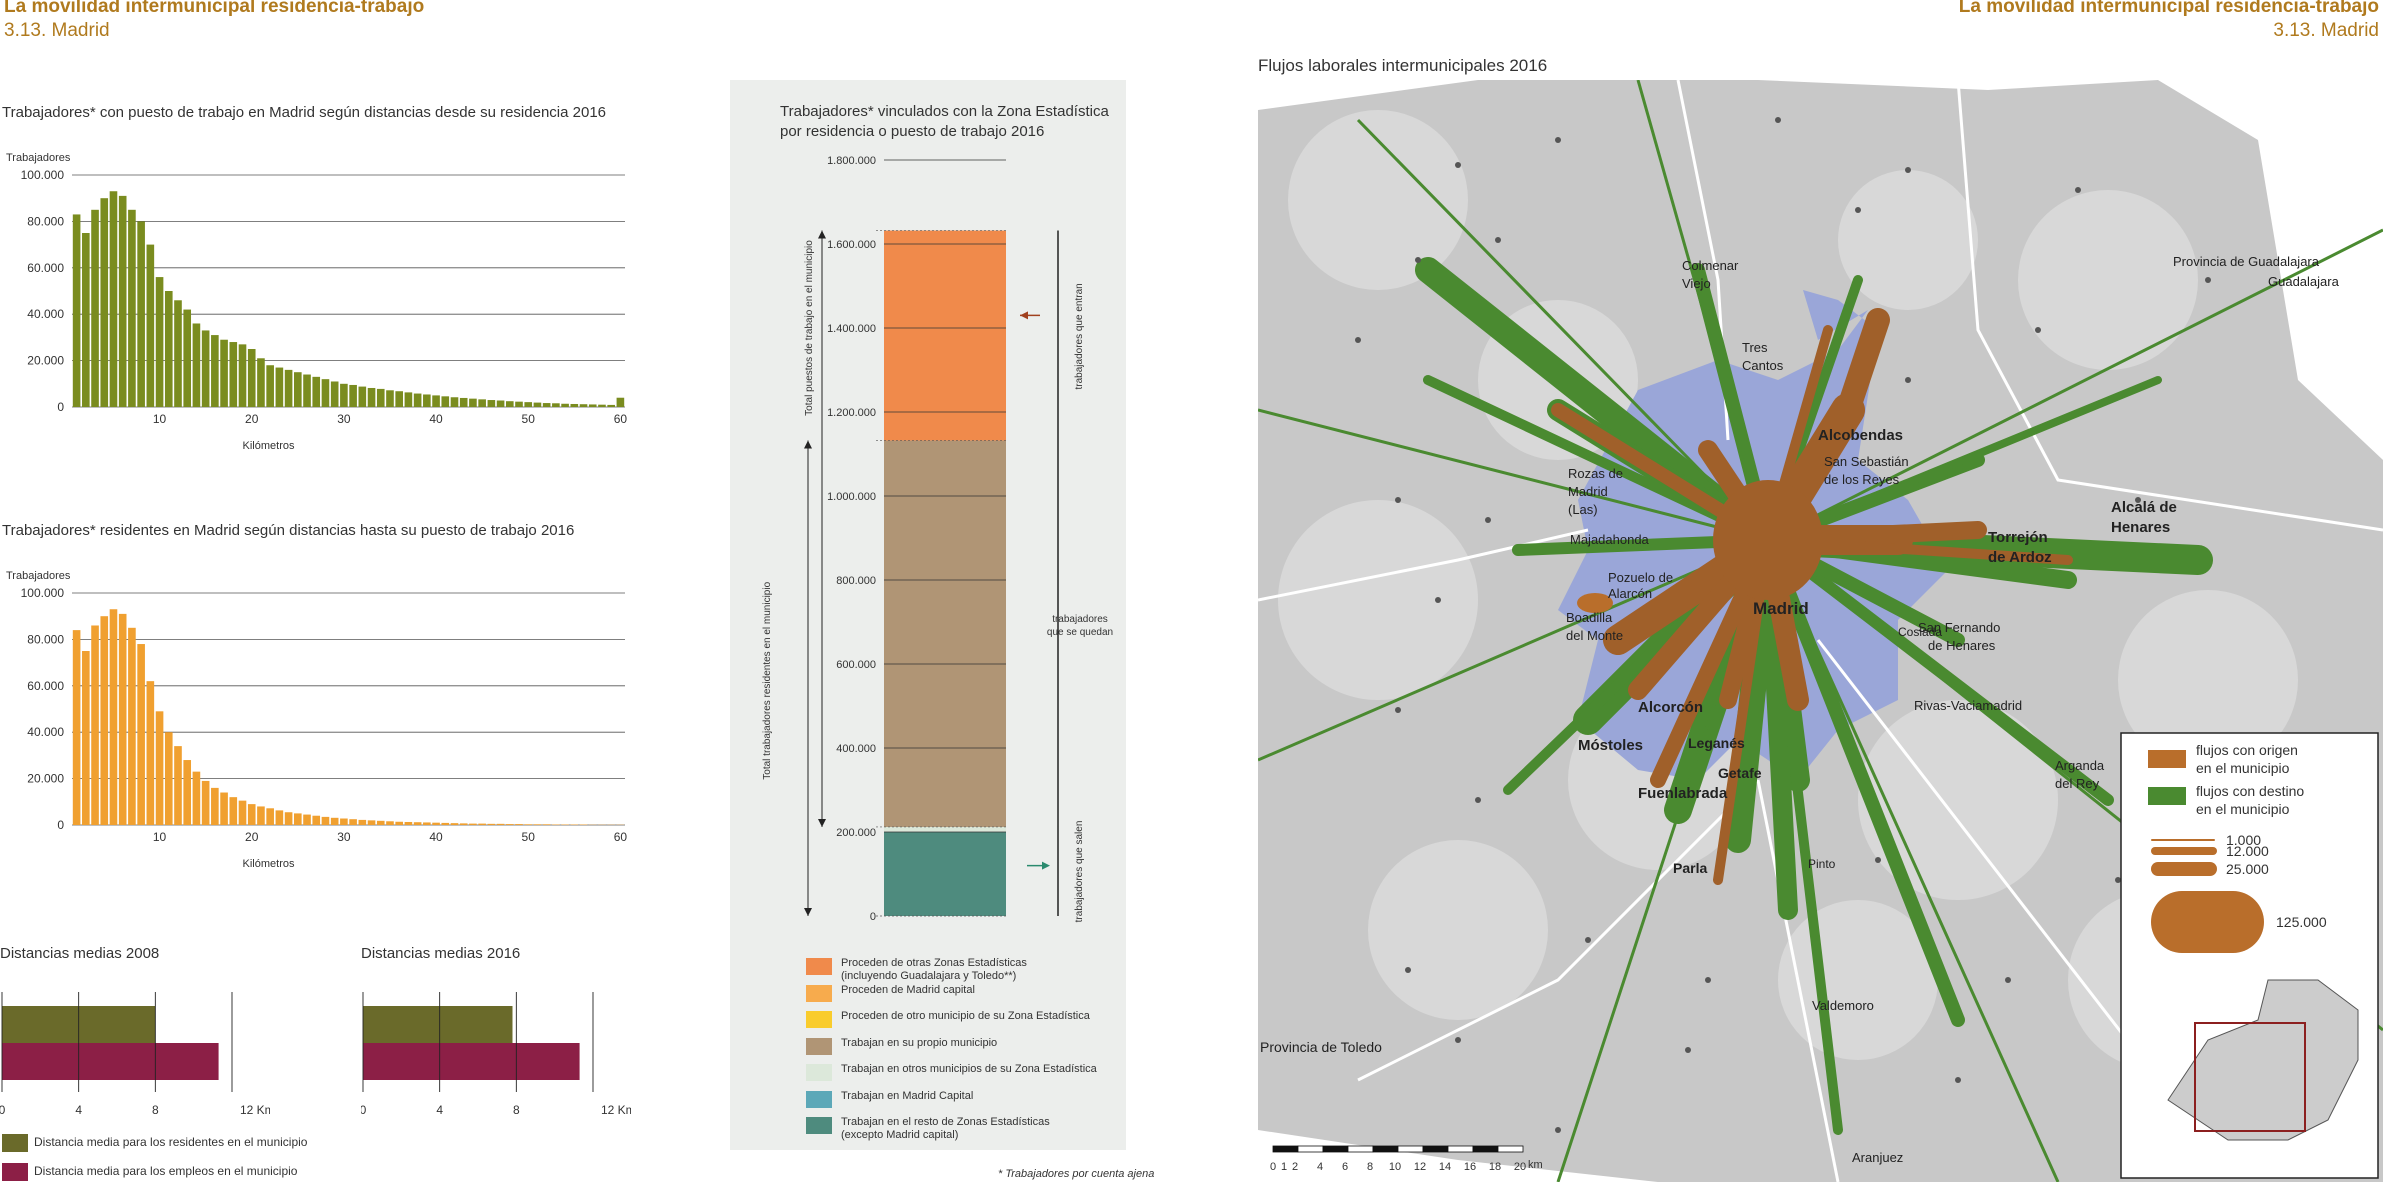  Describe the element at coordinates (1877, 1157) in the screenshot. I see `place-label: Aranjuez` at that location.